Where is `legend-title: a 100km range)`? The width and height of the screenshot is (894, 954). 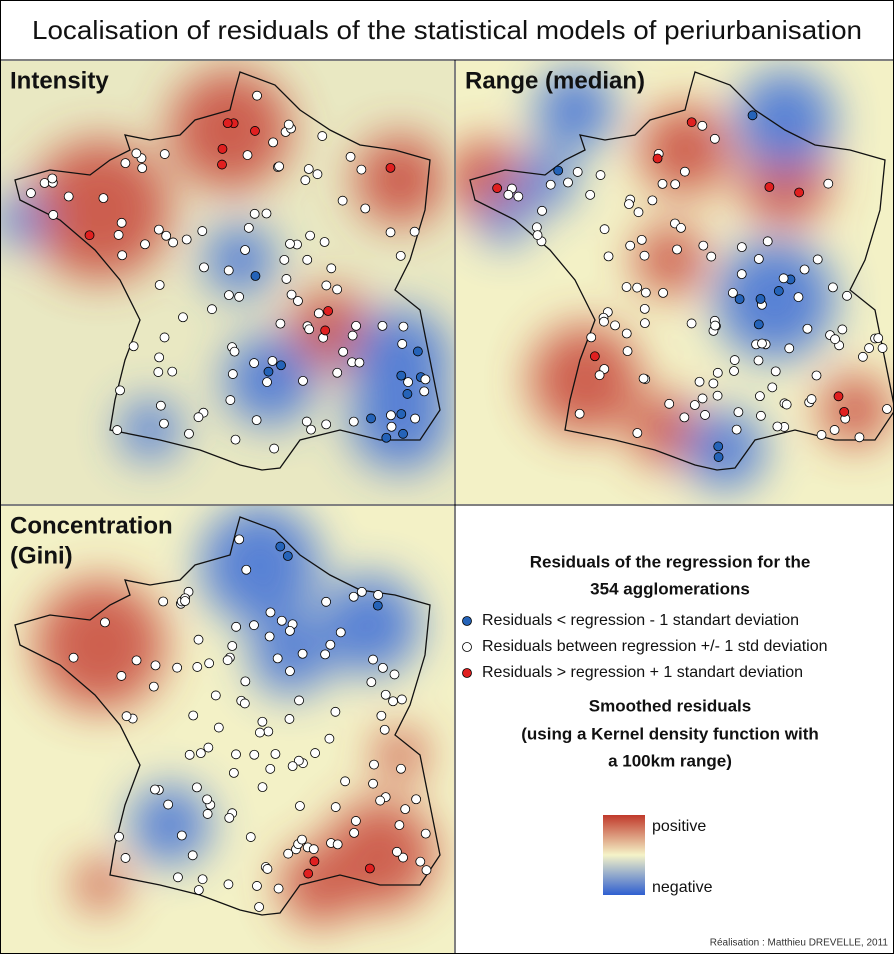
legend-title: a 100km range) is located at coordinates (670, 760).